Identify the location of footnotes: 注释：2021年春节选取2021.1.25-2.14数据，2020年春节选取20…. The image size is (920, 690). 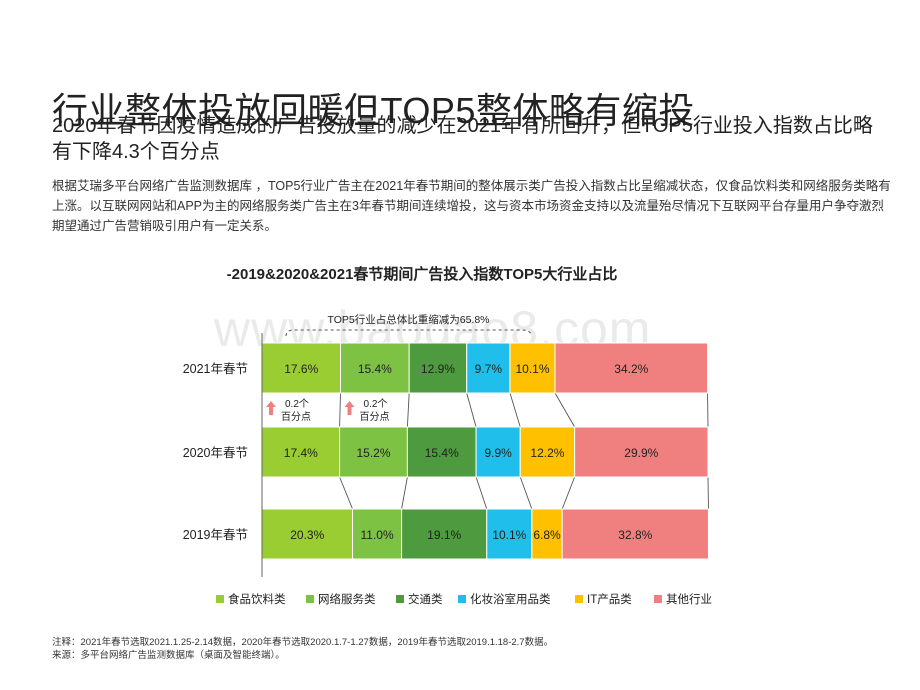
(472, 649).